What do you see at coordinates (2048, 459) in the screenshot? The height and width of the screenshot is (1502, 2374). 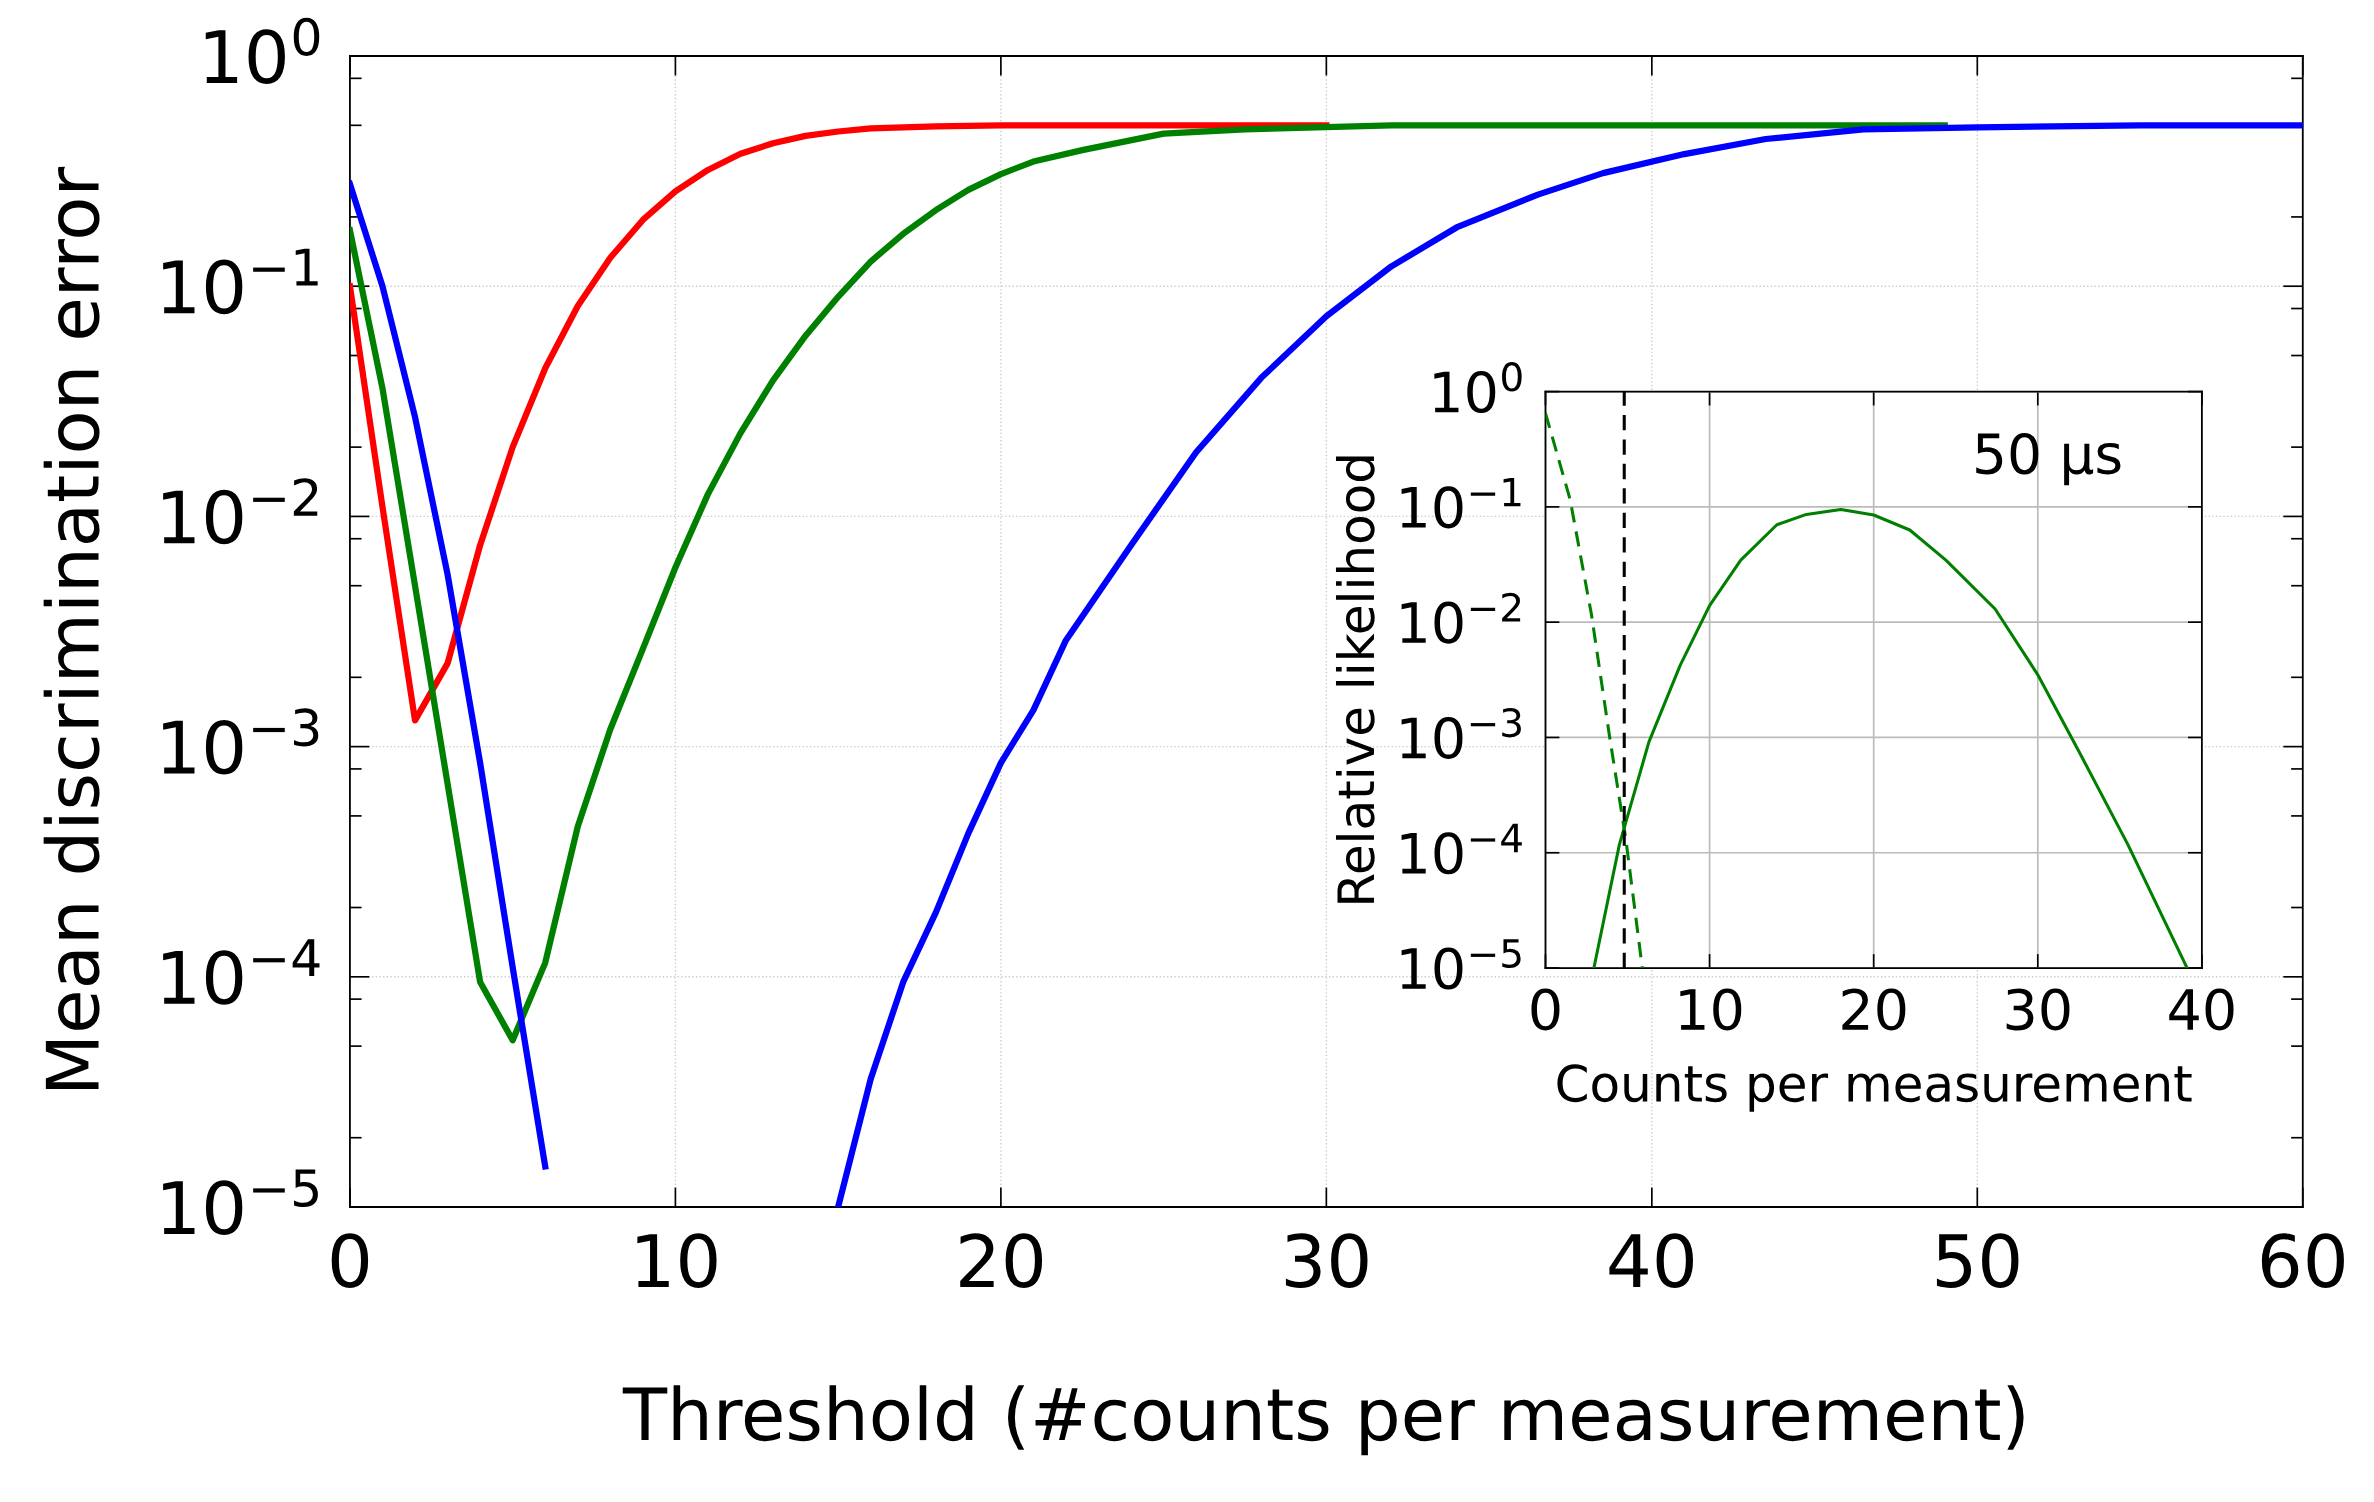 I see `annotation: 50 µs` at bounding box center [2048, 459].